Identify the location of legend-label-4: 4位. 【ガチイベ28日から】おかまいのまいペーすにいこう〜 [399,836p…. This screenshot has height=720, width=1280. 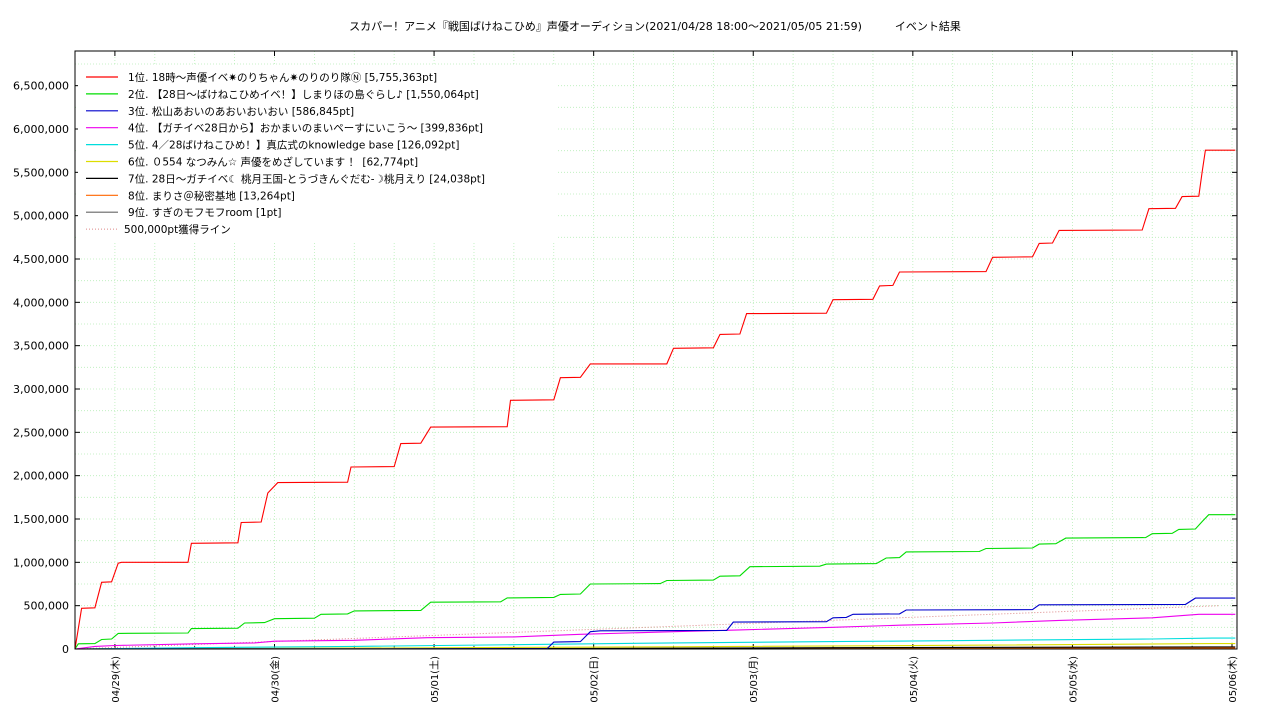
(305, 128).